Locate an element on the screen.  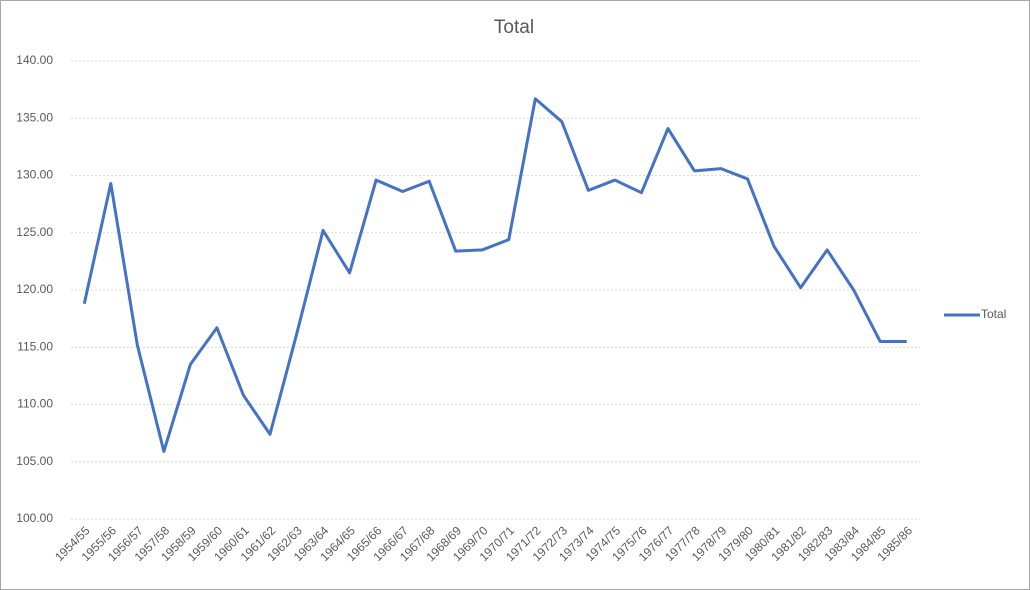
y-tick-label: 135.00 is located at coordinates (34, 117).